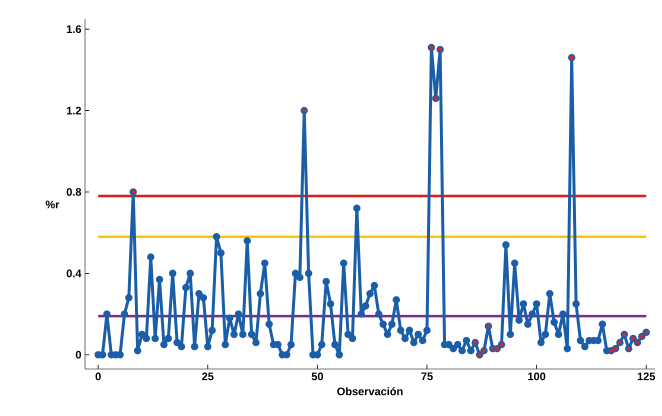 Image resolution: width=662 pixels, height=416 pixels. Describe the element at coordinates (537, 376) in the screenshot. I see `x-tick-label: 100` at that location.